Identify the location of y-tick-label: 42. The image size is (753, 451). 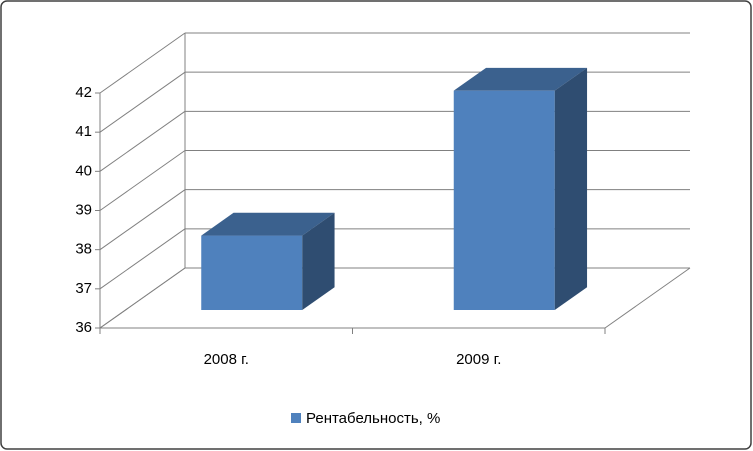
(83, 92).